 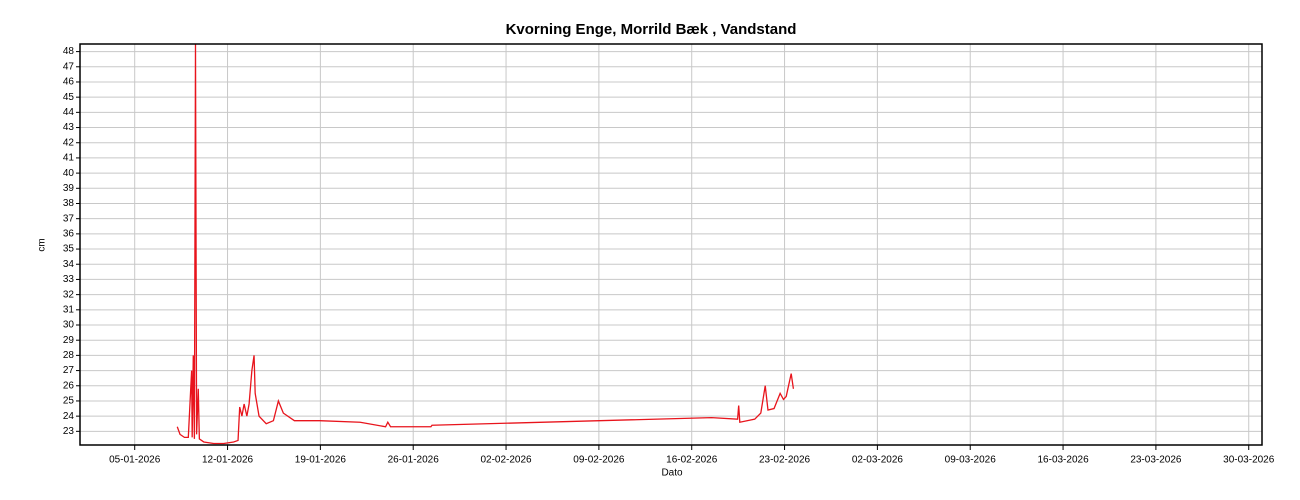 What do you see at coordinates (69, 431) in the screenshot?
I see `y-tick-label: 23` at bounding box center [69, 431].